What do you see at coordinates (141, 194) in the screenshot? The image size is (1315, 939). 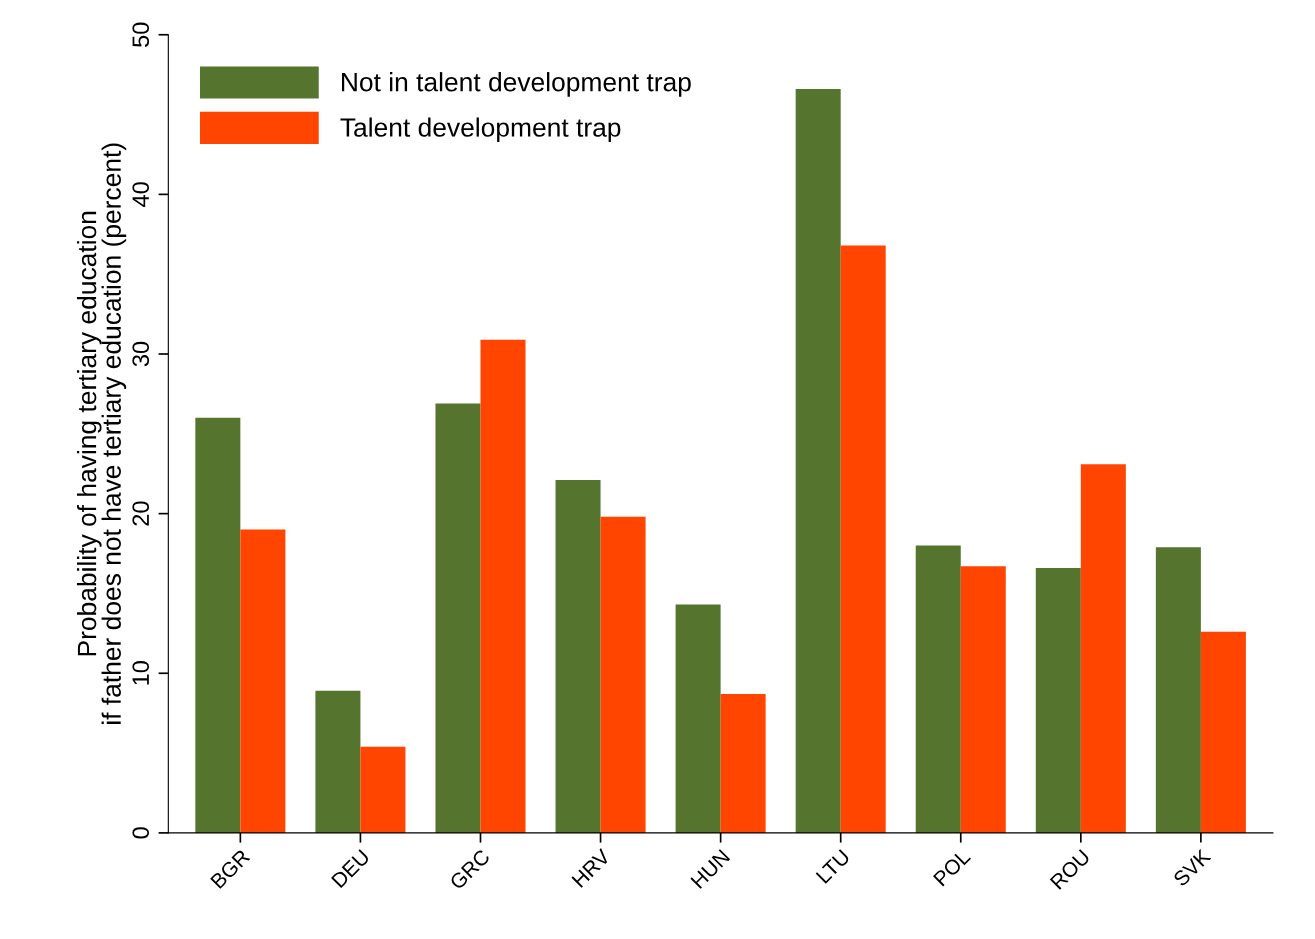 I see `y-tick-label: 40` at bounding box center [141, 194].